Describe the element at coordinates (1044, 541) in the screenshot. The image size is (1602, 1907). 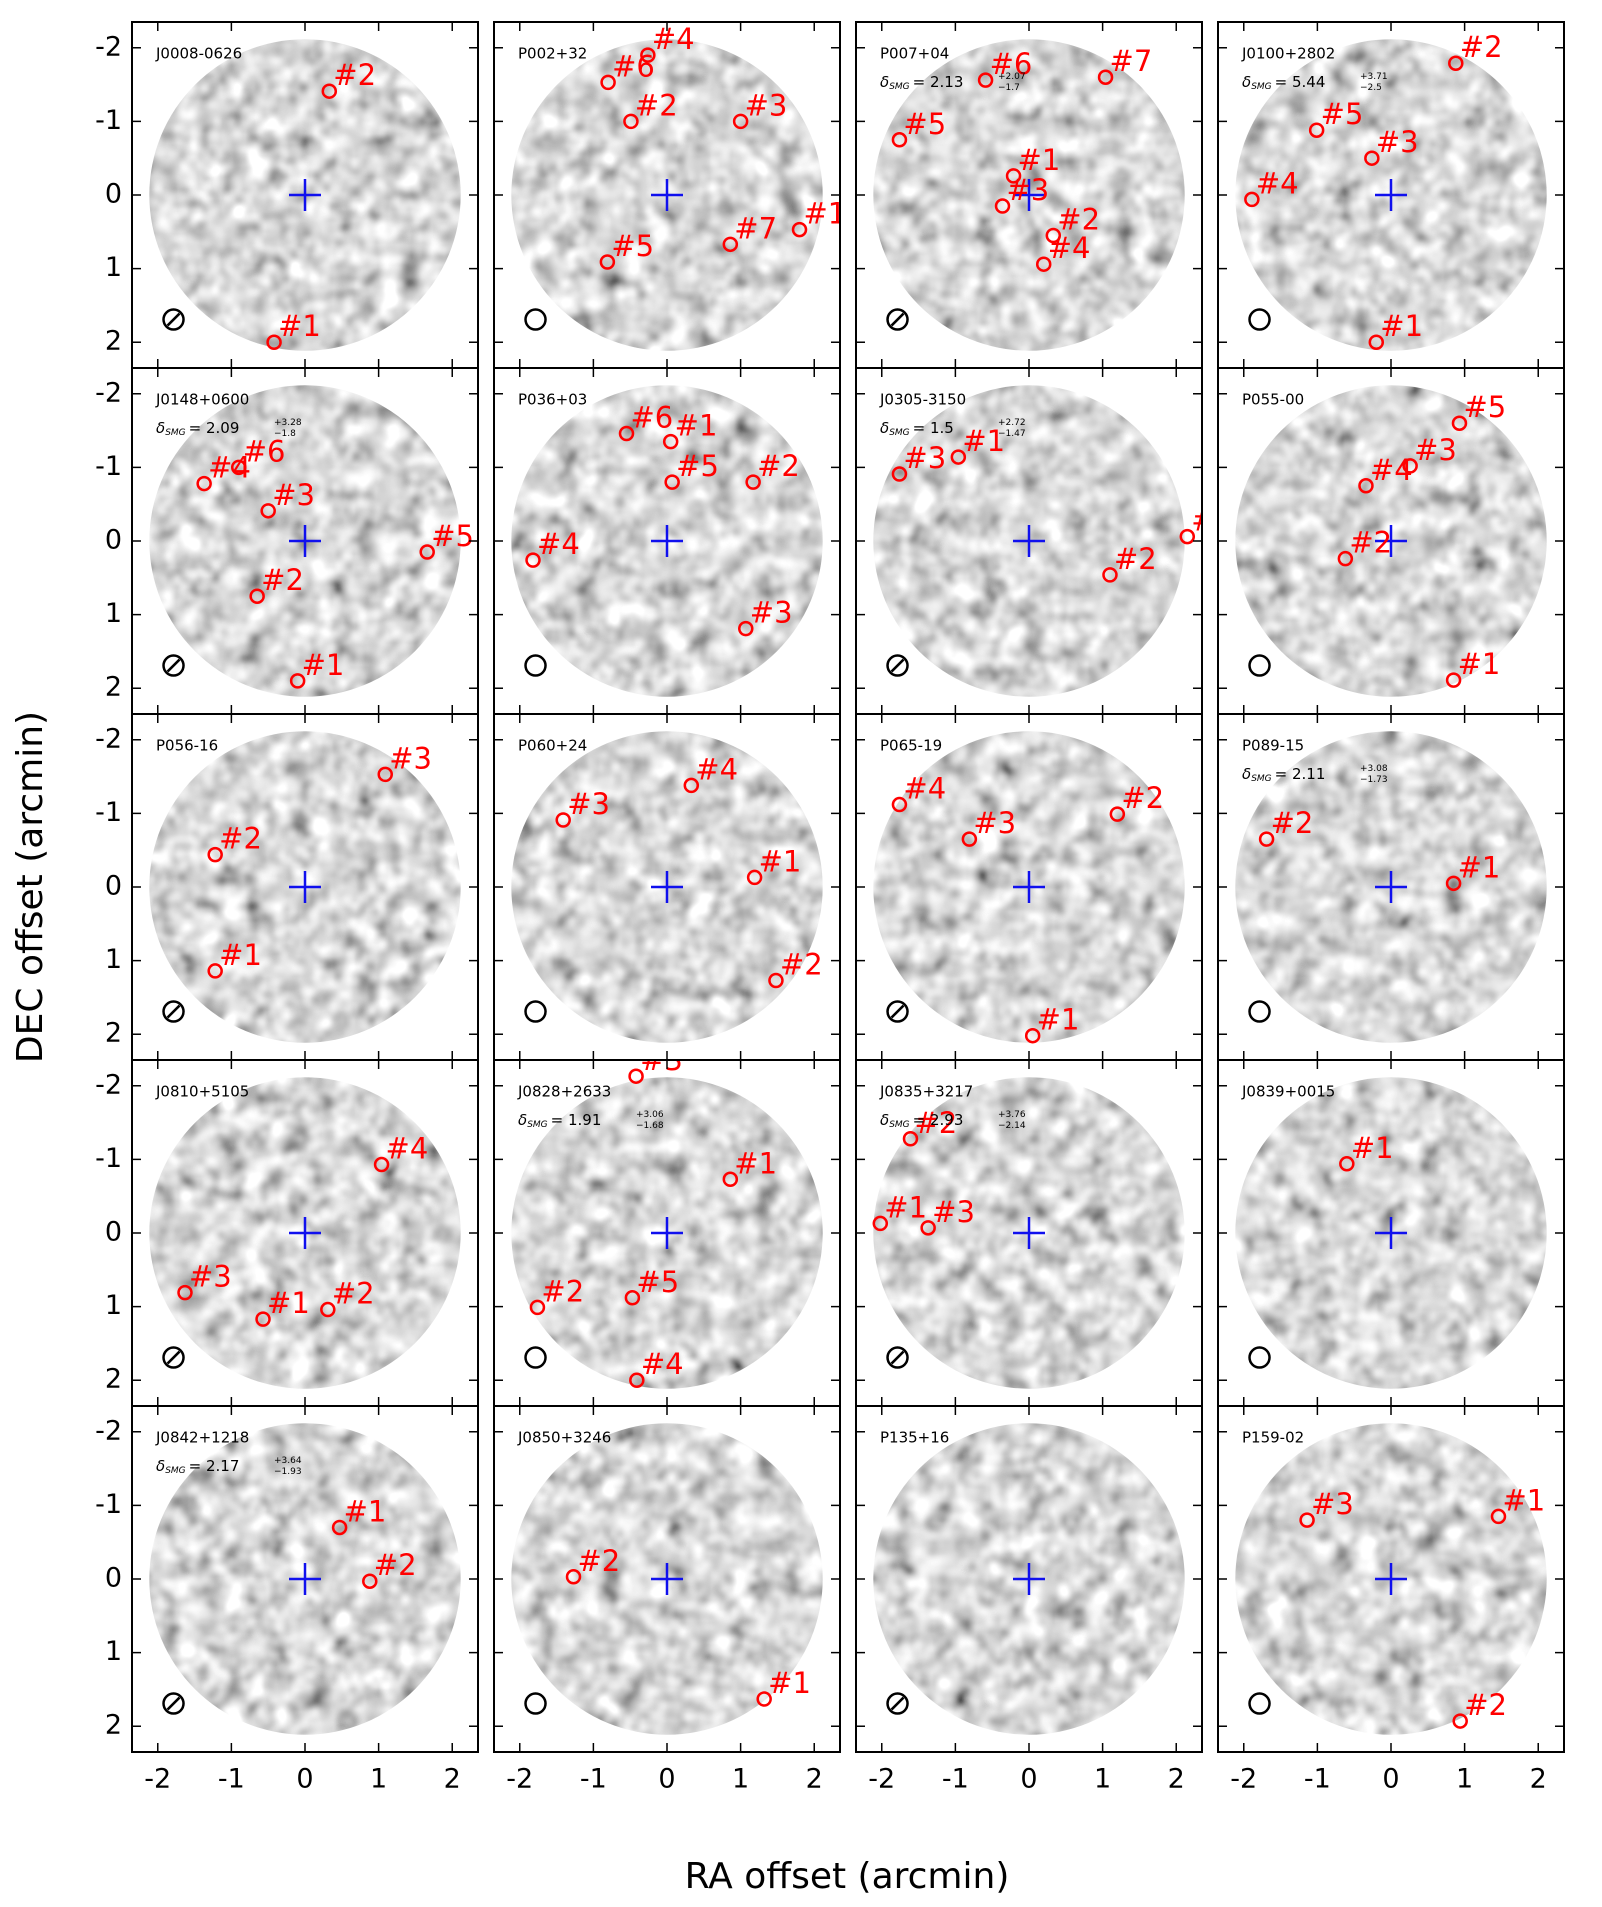
I see `panel: #3 #1 #4 #2 J0305-3150 δSMG = 1.5 +2.72 −1.47` at that location.